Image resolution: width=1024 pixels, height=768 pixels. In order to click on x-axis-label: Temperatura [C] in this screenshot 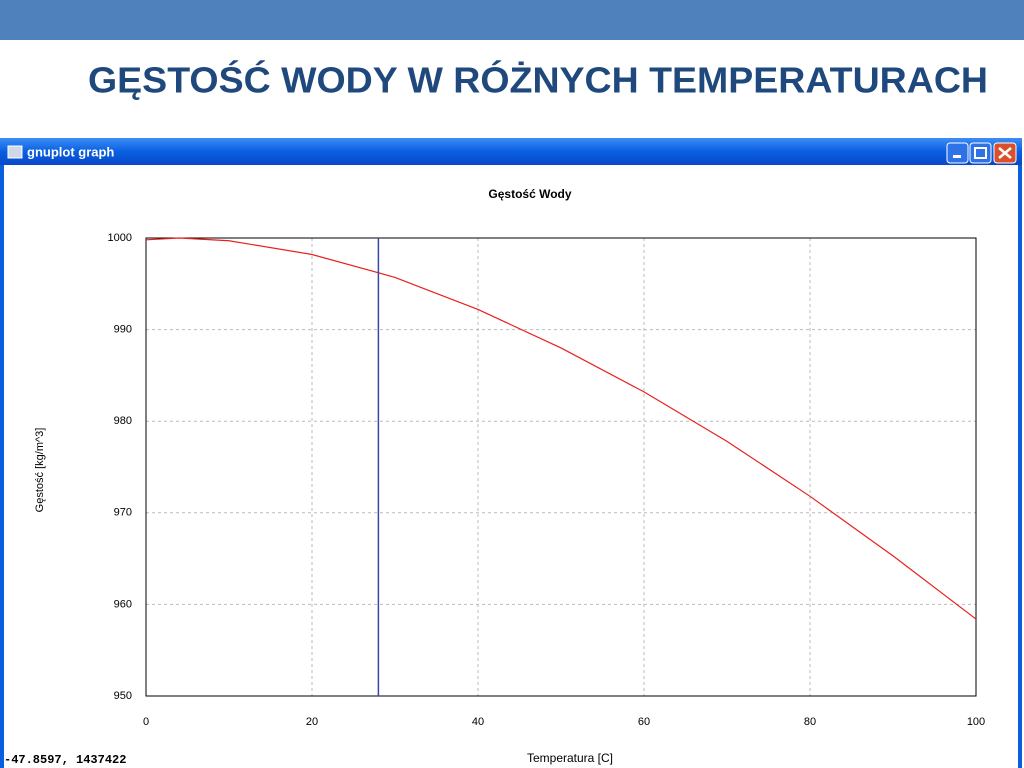, I will do `click(570, 758)`.